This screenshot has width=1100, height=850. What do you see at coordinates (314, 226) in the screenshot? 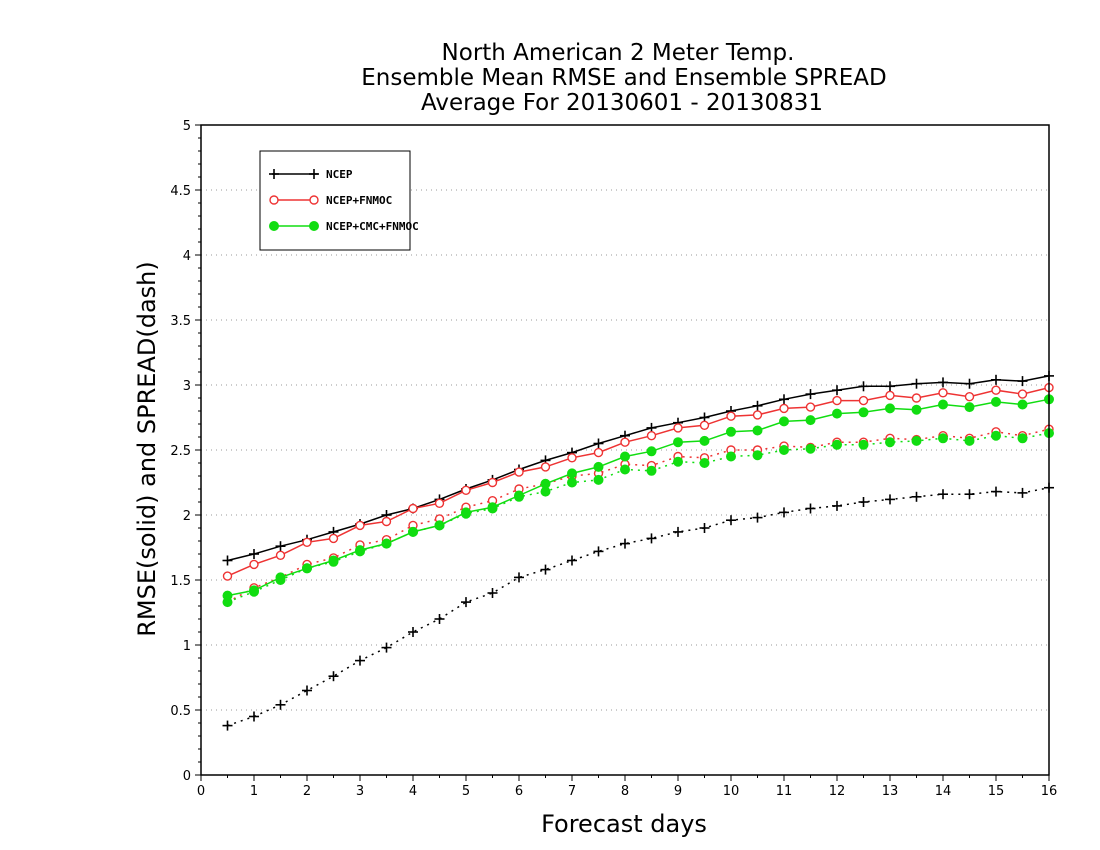
I see `legend-marker-end` at bounding box center [314, 226].